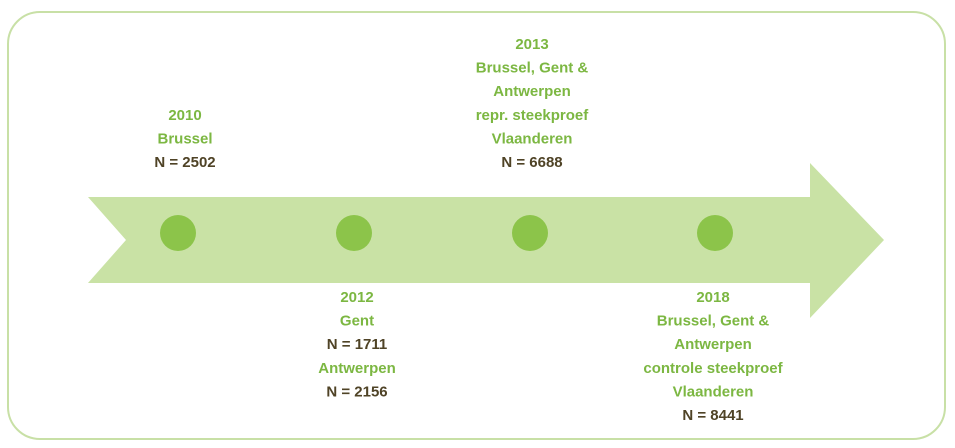 The image size is (955, 448). Describe the element at coordinates (184, 115) in the screenshot. I see `milestone-label: 2010` at that location.